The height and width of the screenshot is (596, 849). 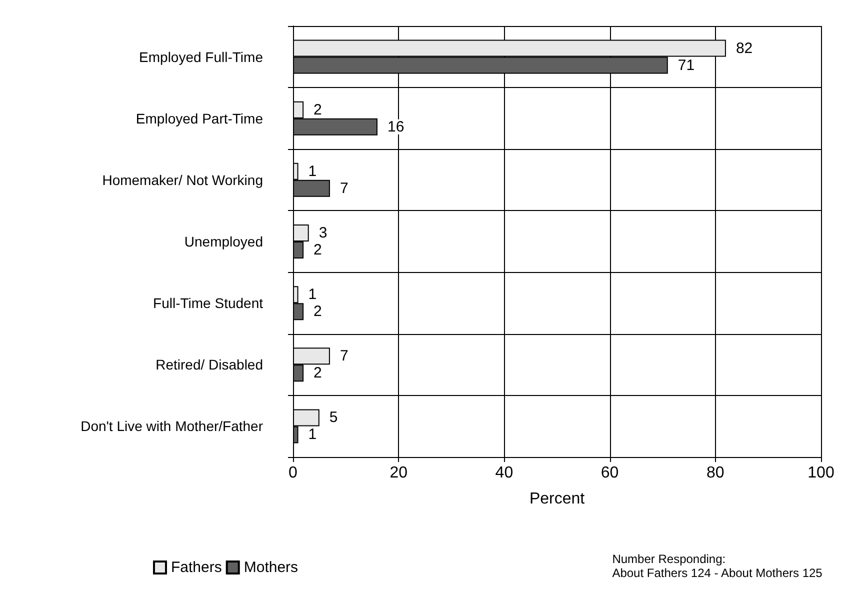 I want to click on legend-label: Fathers, so click(x=196, y=567).